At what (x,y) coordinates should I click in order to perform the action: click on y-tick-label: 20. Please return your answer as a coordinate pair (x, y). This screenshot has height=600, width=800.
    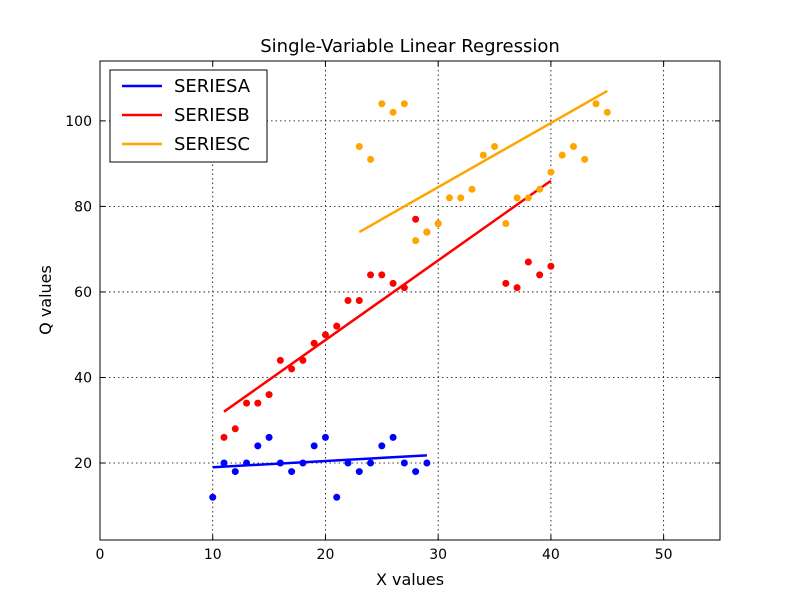
    Looking at the image, I should click on (83, 464).